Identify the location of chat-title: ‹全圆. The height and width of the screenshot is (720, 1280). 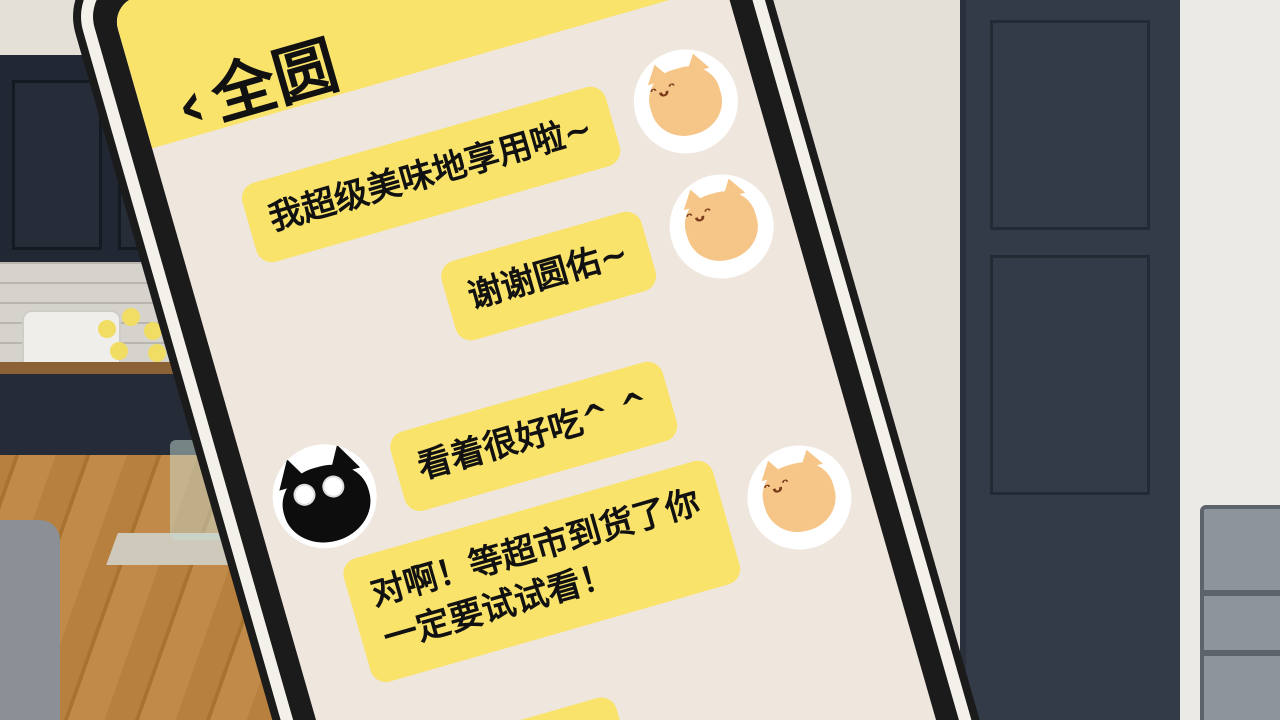
(255, 81).